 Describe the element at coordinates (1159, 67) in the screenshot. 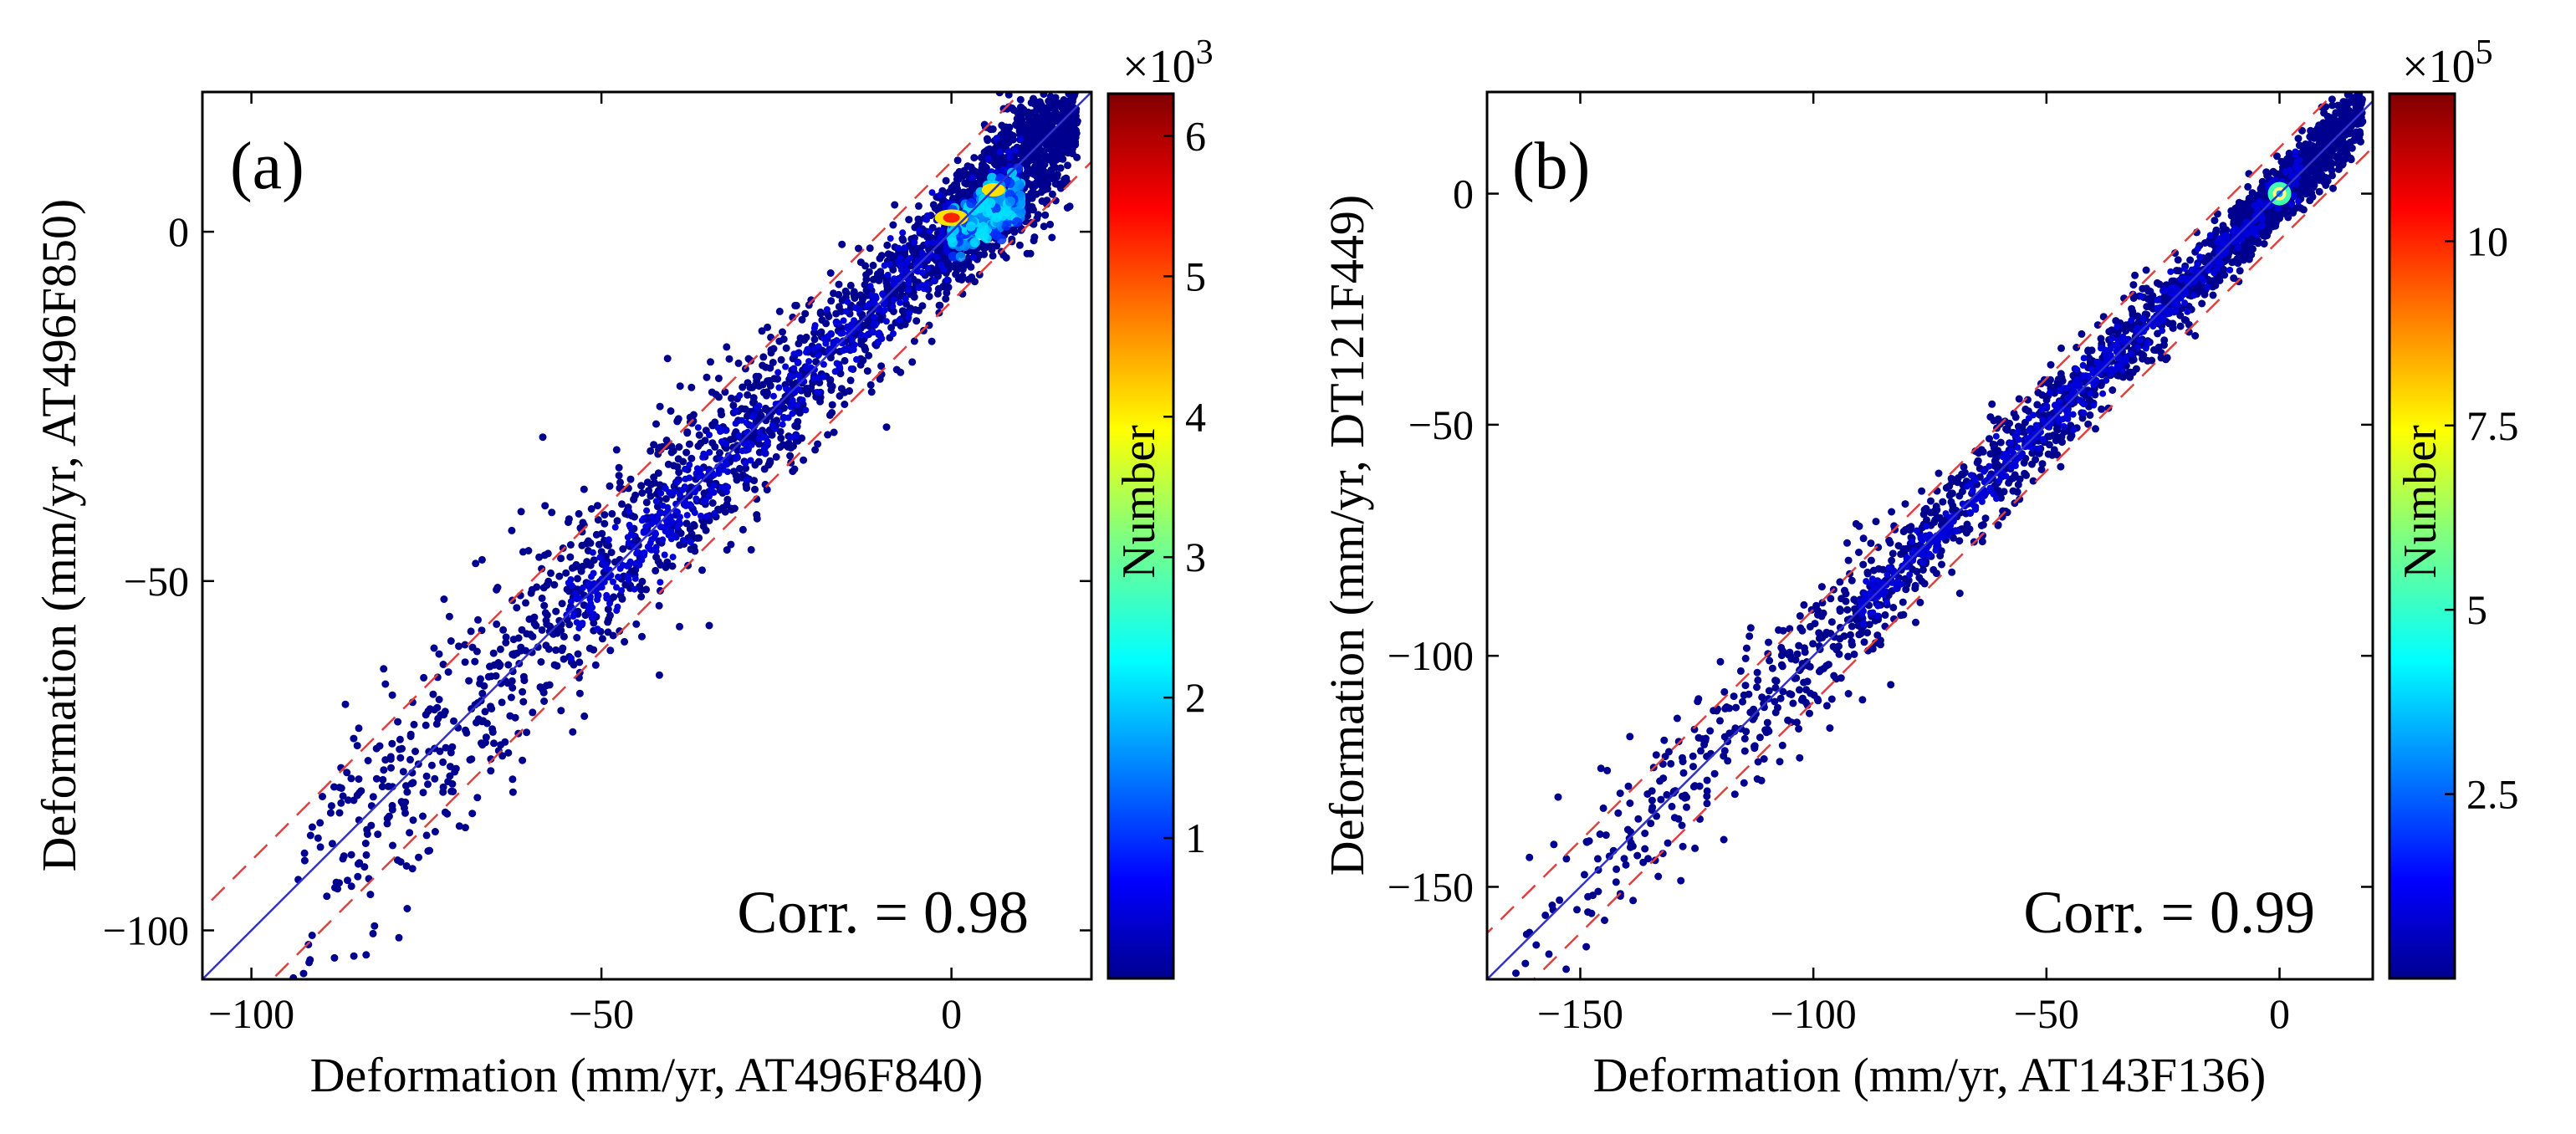

I see `colorbar-multiplier-base-a: ×10` at that location.